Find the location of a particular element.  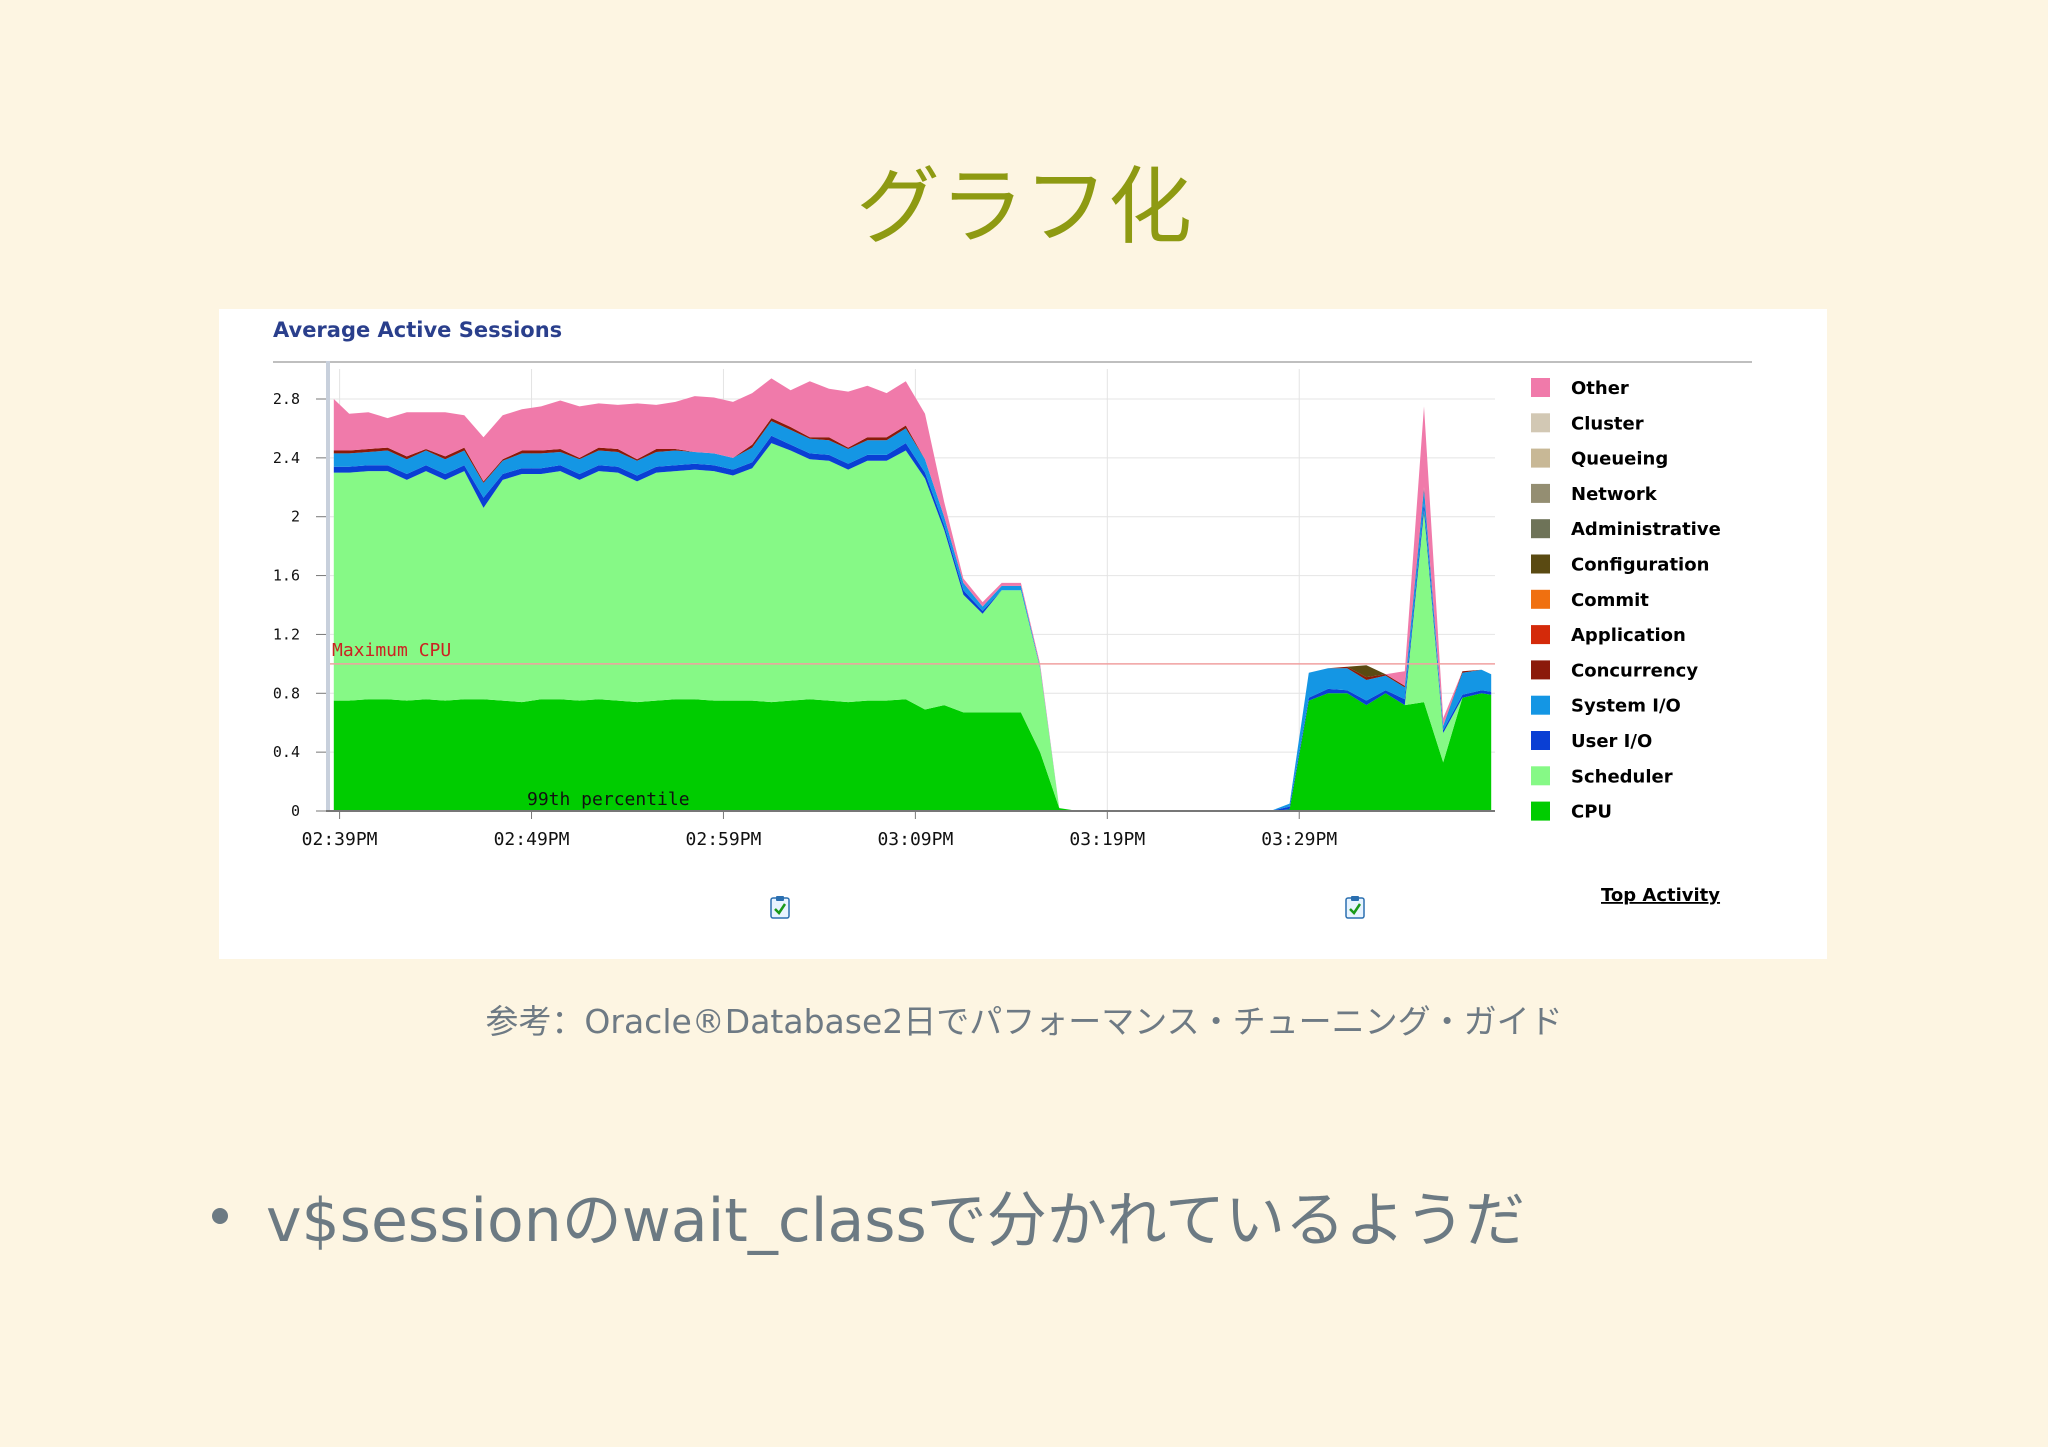

legend-label-user-i-o: User I/O is located at coordinates (1611, 741).